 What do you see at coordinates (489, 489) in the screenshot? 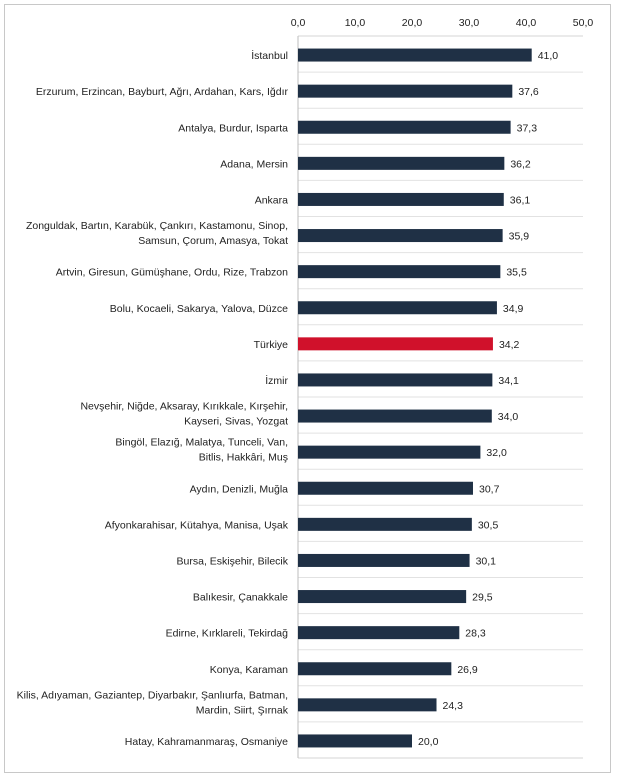
I see `bar-value-label: 30,7` at bounding box center [489, 489].